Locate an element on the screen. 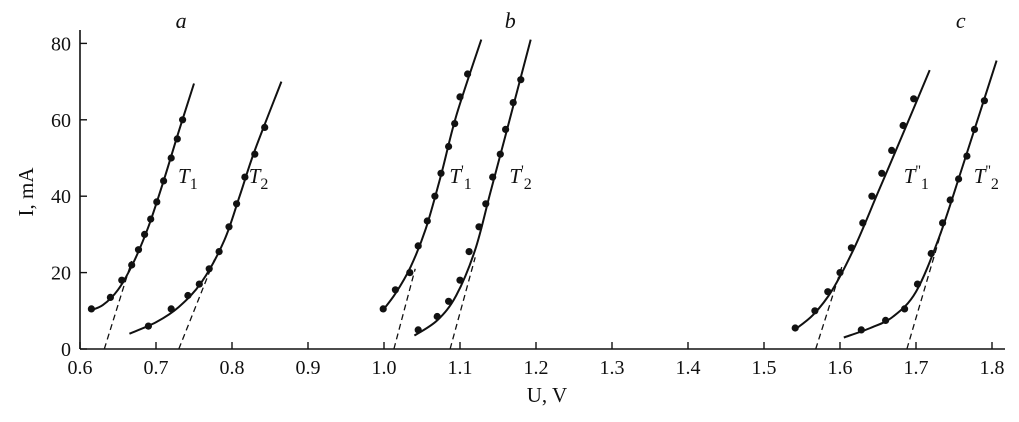 The width and height of the screenshot is (1019, 422). series-label-prime: ' is located at coordinates (462, 171).